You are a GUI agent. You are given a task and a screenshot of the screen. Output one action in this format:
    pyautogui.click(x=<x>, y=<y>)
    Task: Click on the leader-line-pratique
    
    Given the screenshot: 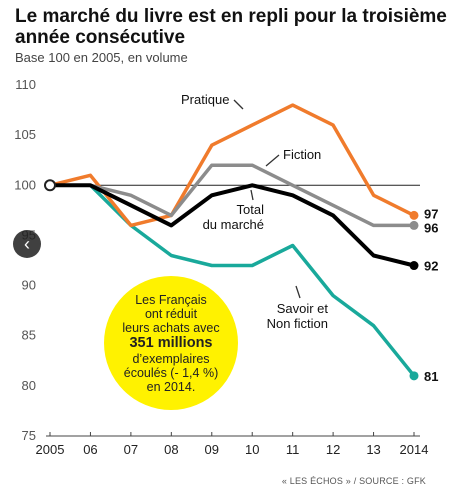 What is the action you would take?
    pyautogui.click(x=238, y=104)
    